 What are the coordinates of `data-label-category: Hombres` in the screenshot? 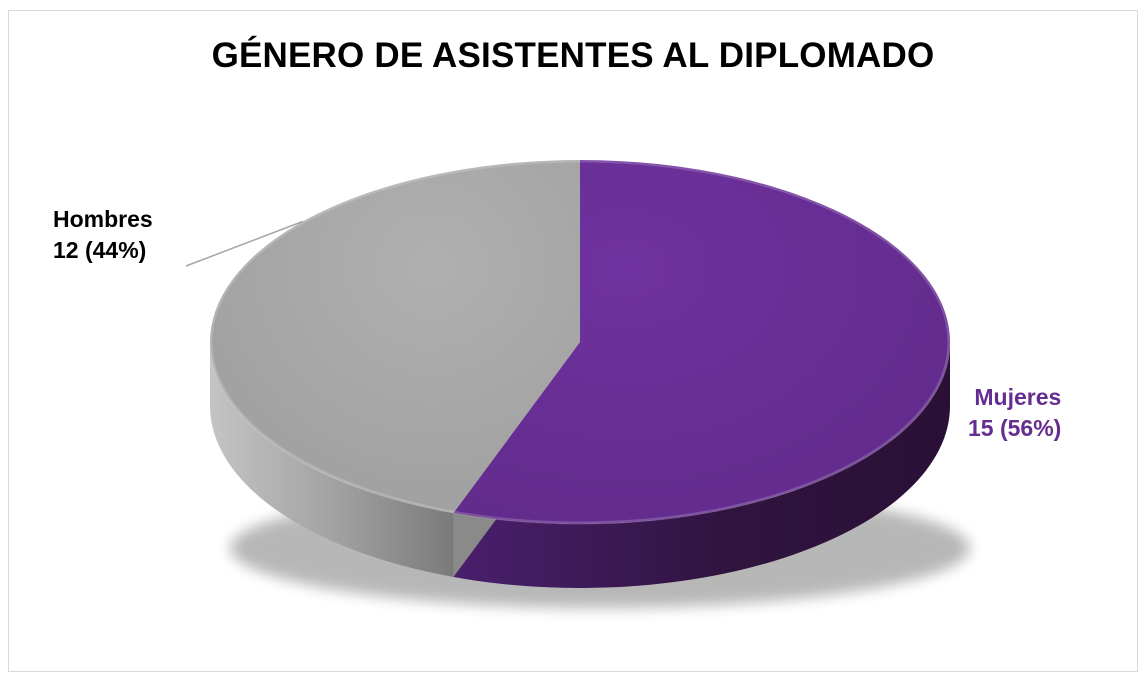 It's located at (103, 219).